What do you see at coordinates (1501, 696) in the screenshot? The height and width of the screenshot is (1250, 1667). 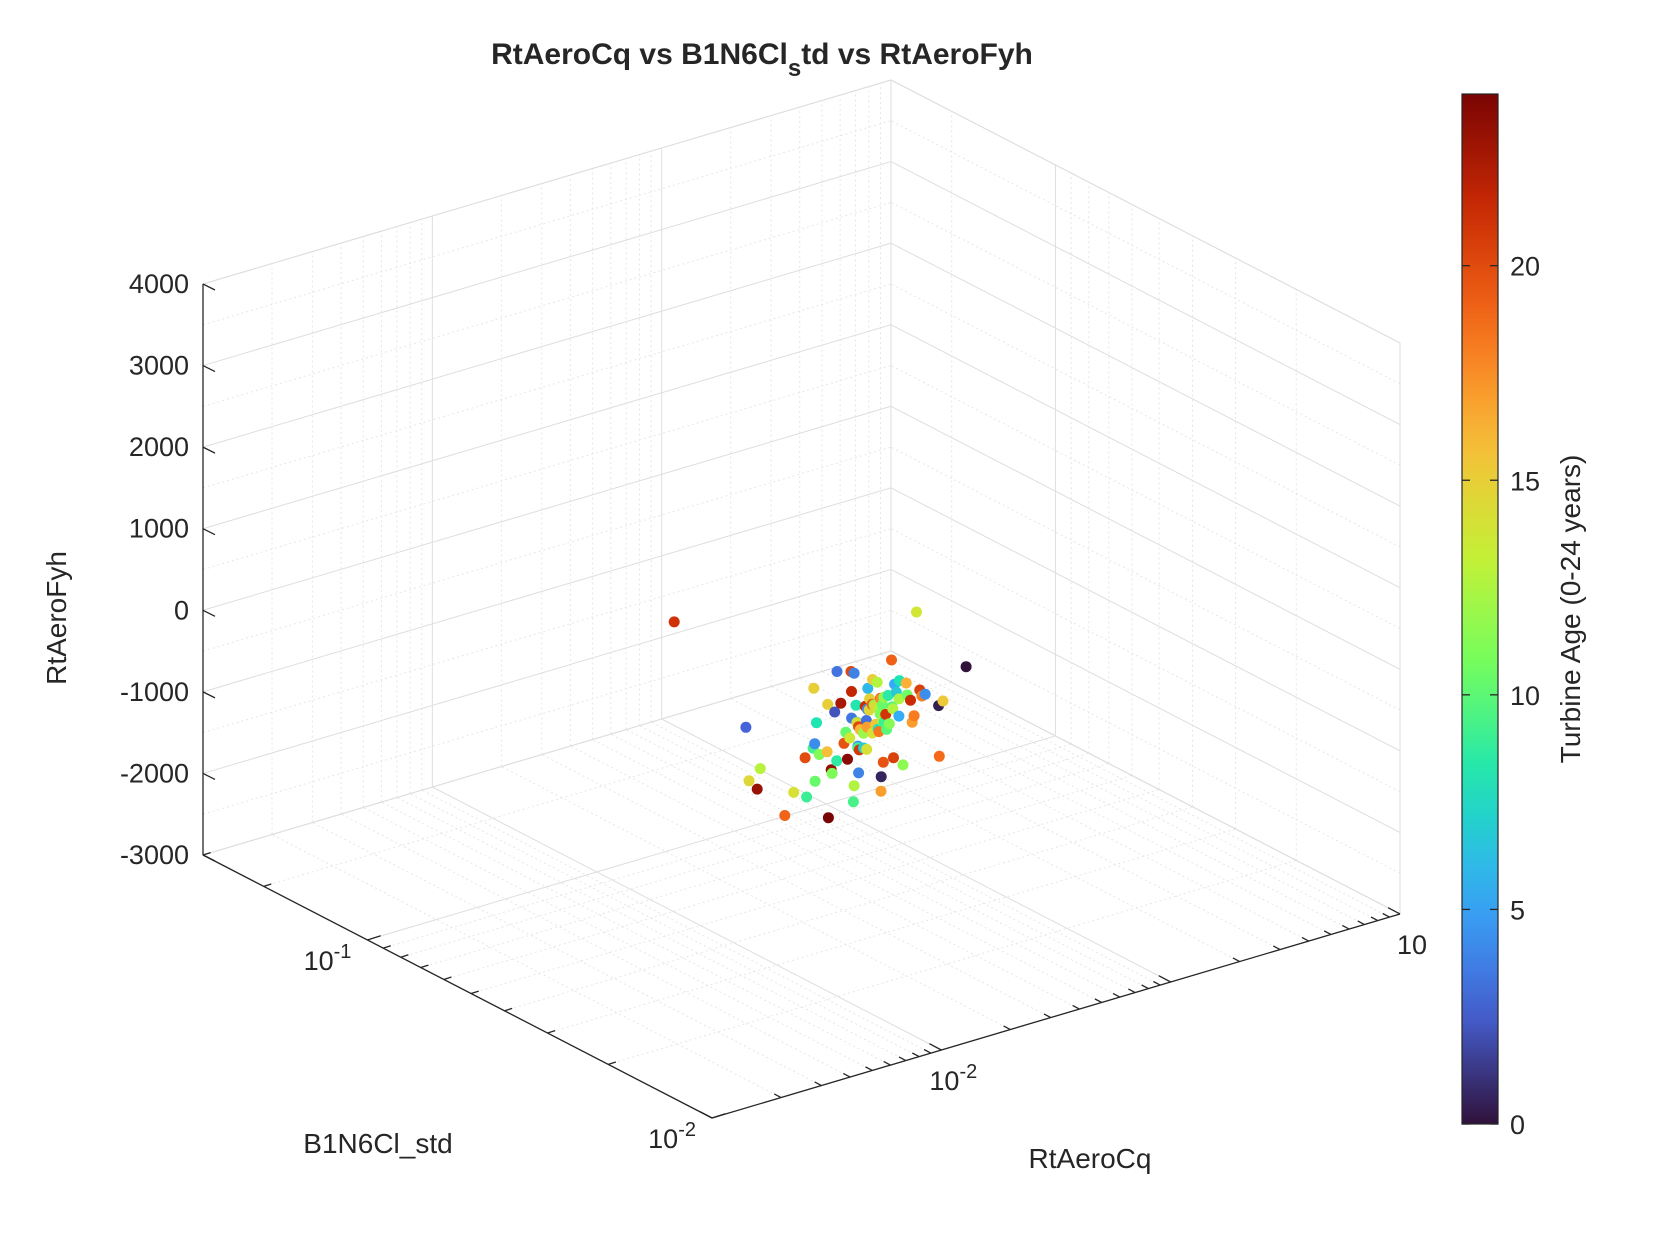 I see `colorbar-ticks: 20 15 10 5 0` at bounding box center [1501, 696].